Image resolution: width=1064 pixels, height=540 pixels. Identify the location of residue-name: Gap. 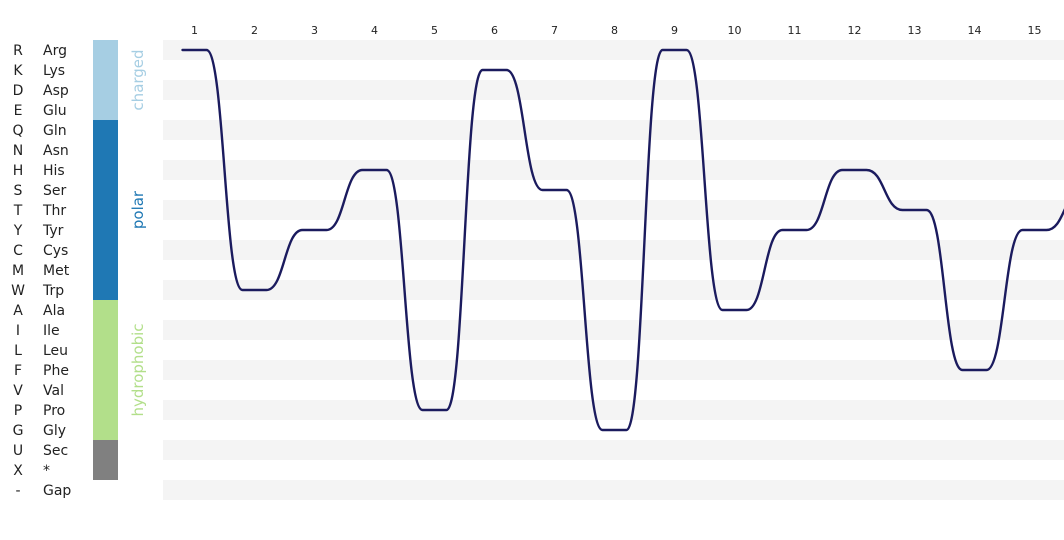
(57, 491).